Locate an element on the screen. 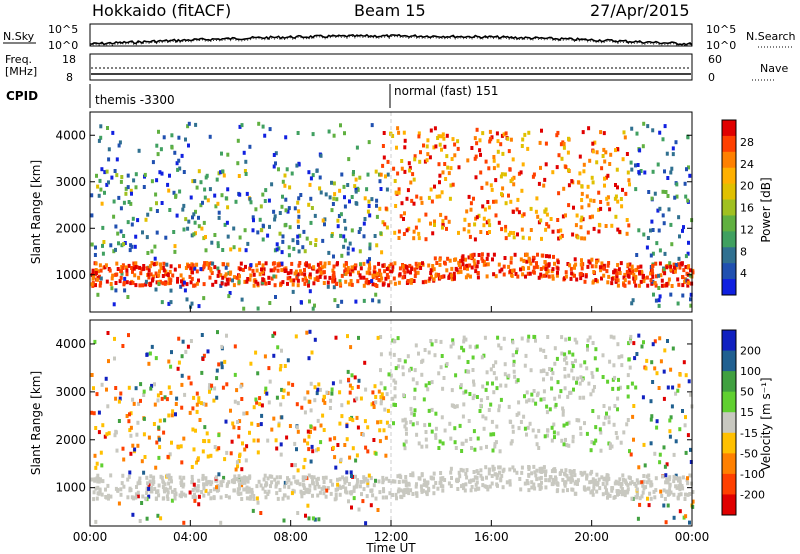 The image size is (800, 554). noise-right-label: N.Search is located at coordinates (771, 36).